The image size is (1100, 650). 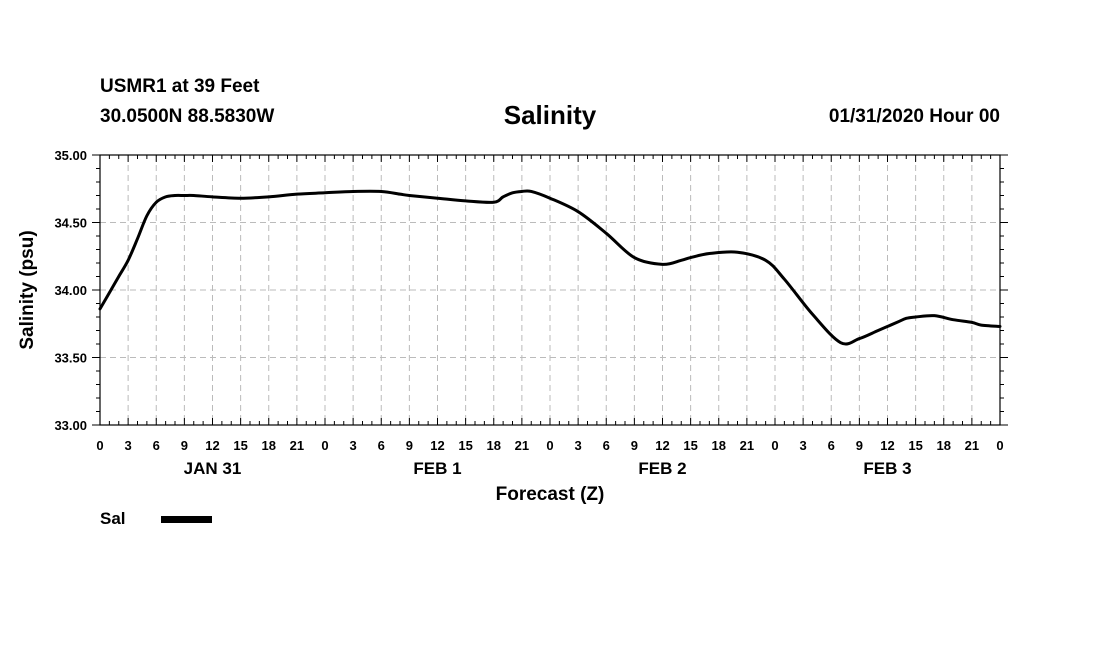 What do you see at coordinates (187, 116) in the screenshot?
I see `coordinates-label: 30.0500N 88.5830W` at bounding box center [187, 116].